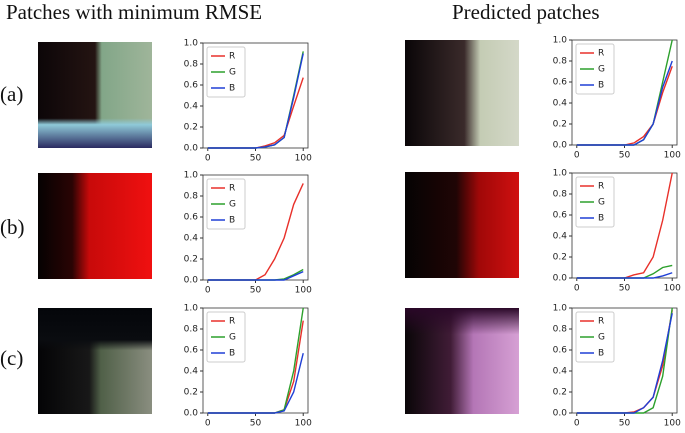 This screenshot has width=685, height=433. What do you see at coordinates (134, 12) in the screenshot?
I see `header-left: Patches with minimum RMSE` at bounding box center [134, 12].